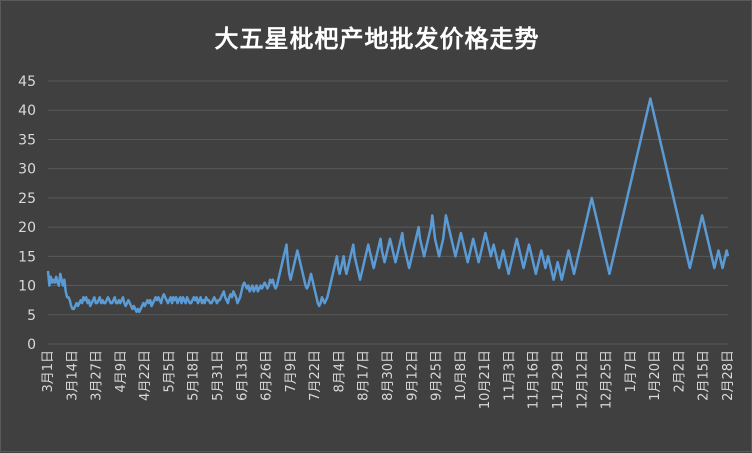 The width and height of the screenshot is (752, 453). What do you see at coordinates (218, 375) in the screenshot?
I see `x-tick-label: 5月31日` at bounding box center [218, 375].